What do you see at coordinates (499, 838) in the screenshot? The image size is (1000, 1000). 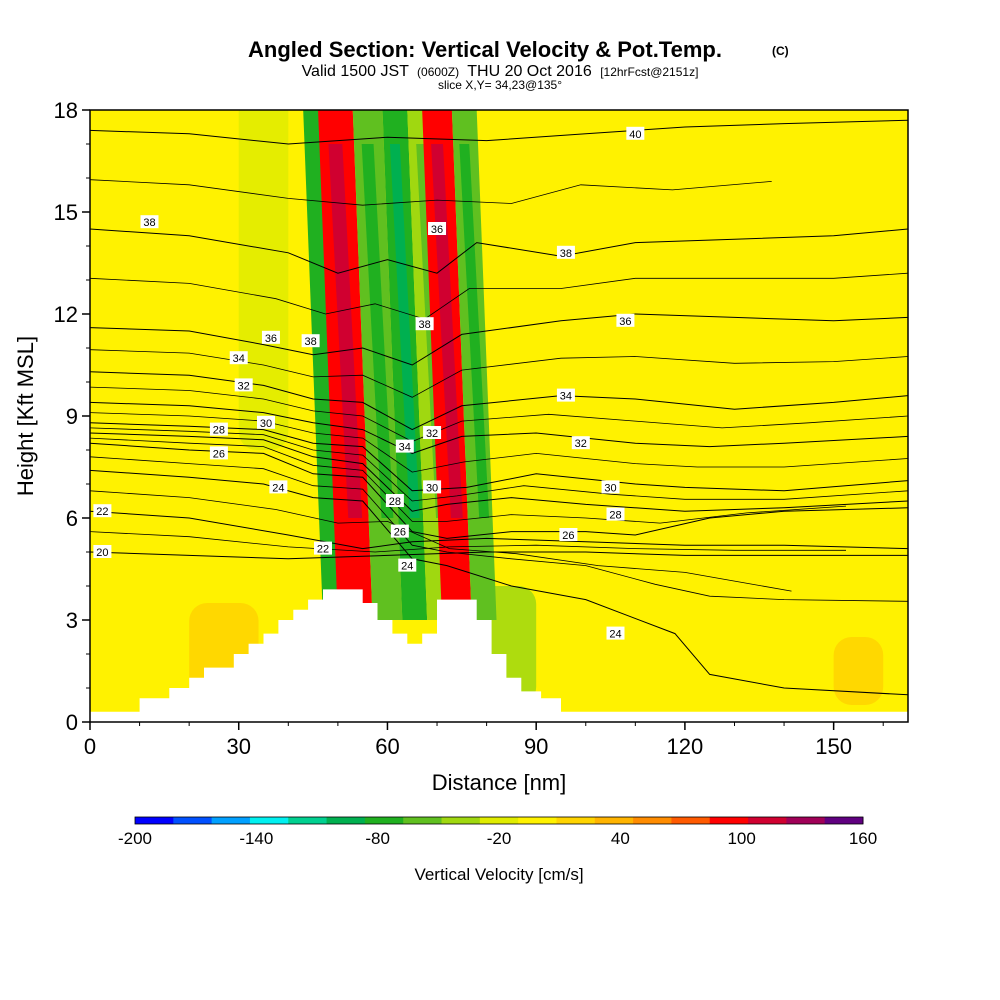 I see `colorbar-tick-label: -20` at bounding box center [499, 838].